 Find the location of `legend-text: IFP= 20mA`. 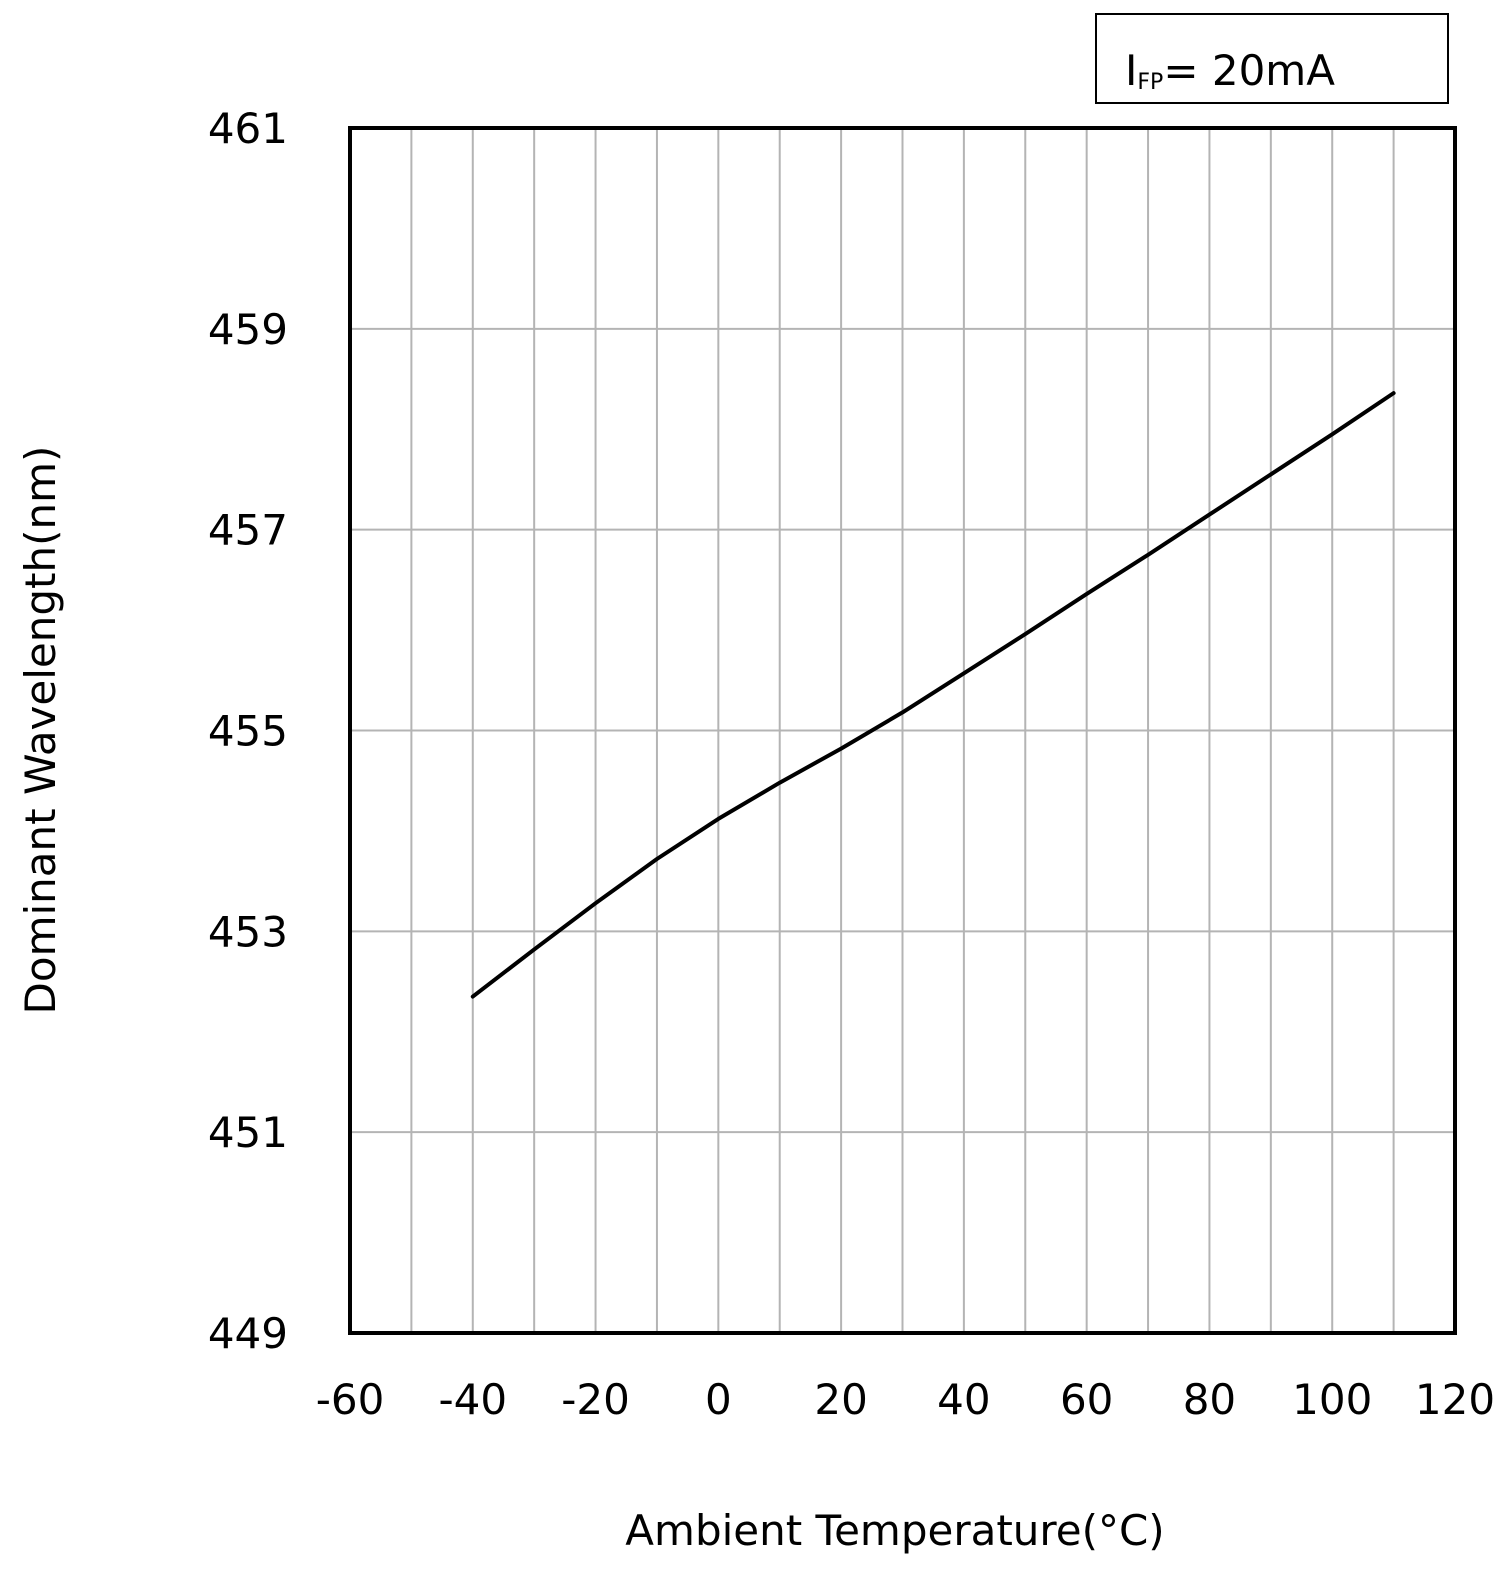

legend-text: IFP= 20mA is located at coordinates (1230, 70).